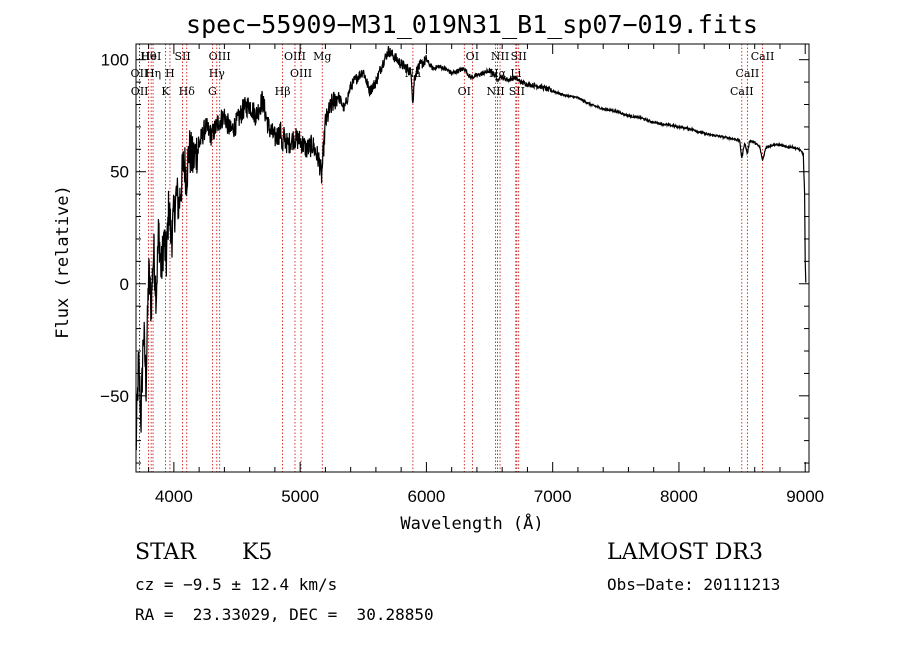 The height and width of the screenshot is (649, 900). What do you see at coordinates (174, 496) in the screenshot?
I see `x-tick-label: 4000` at bounding box center [174, 496].